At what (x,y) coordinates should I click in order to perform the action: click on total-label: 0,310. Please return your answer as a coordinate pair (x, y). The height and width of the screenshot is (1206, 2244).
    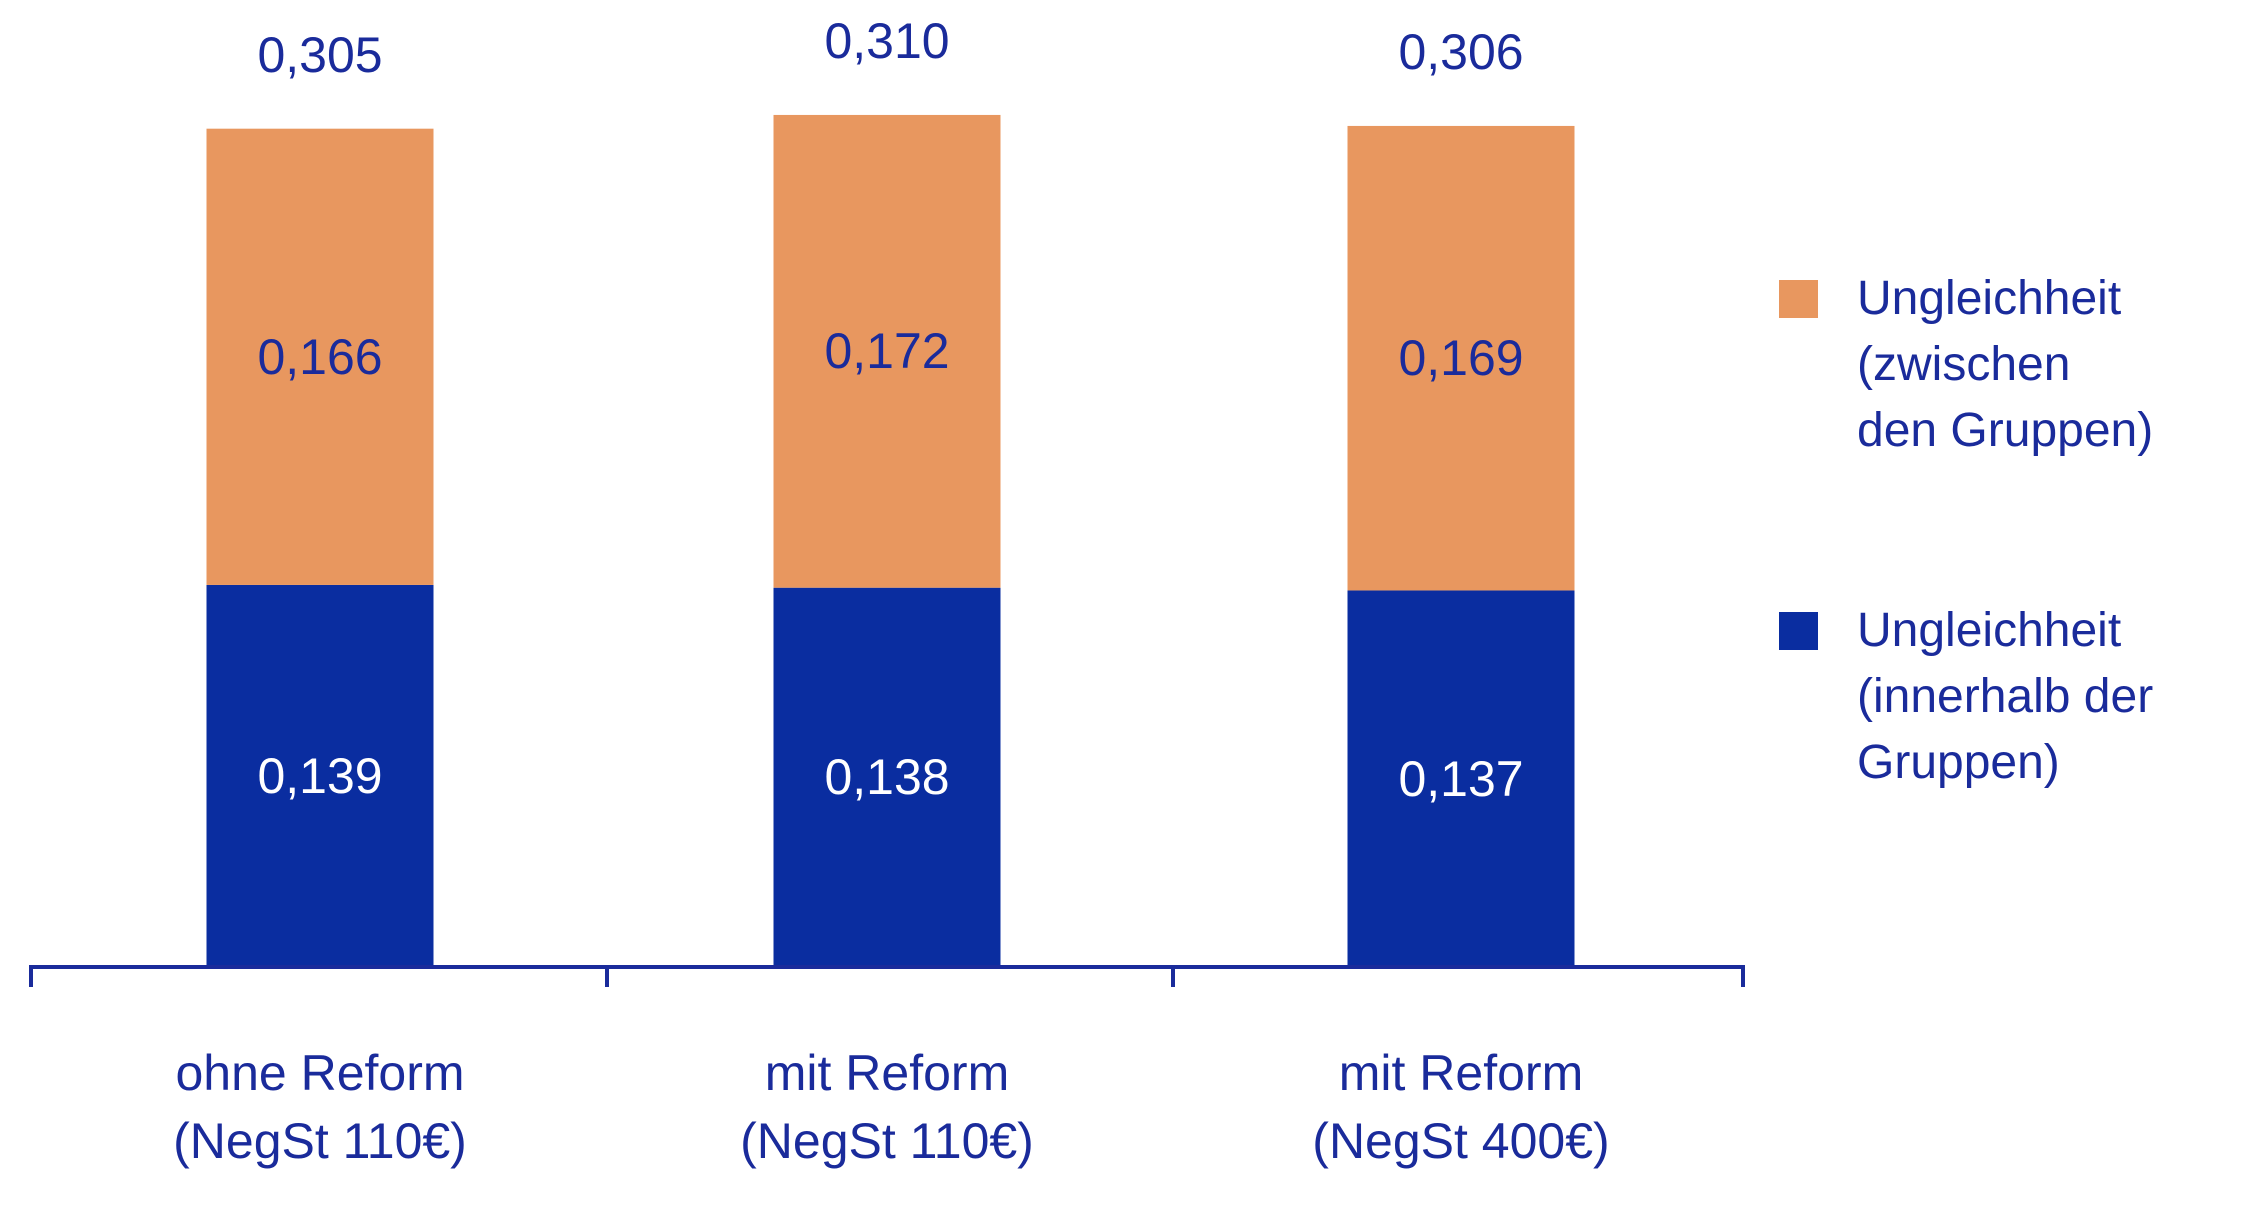
    Looking at the image, I should click on (887, 40).